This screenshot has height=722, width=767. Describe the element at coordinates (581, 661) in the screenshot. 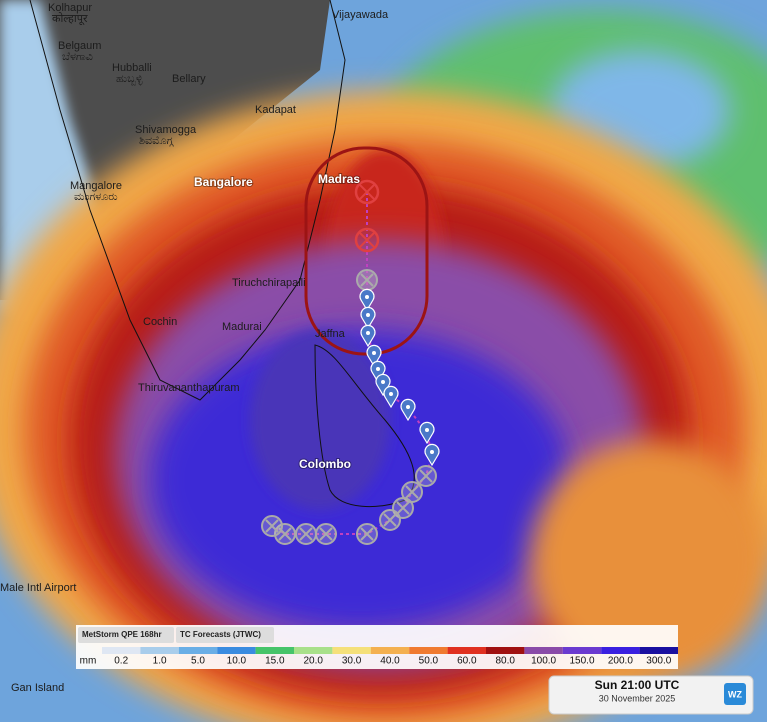

I see `legend-level: 150.0` at that location.